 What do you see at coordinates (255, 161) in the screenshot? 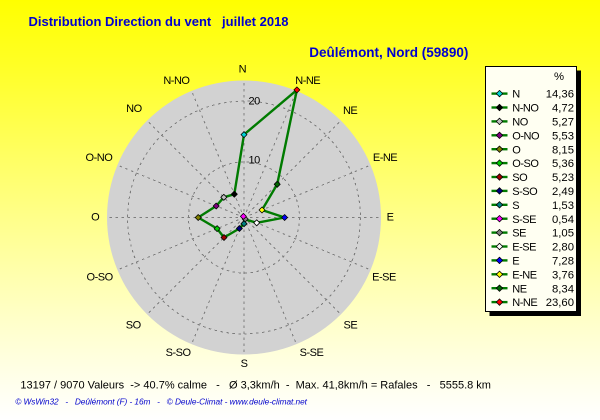
I see `svg-text: 10` at bounding box center [255, 161].